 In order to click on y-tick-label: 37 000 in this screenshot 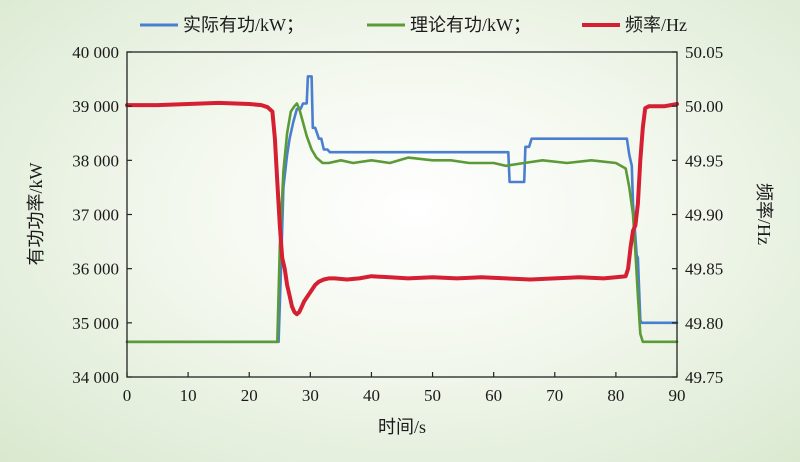, I will do `click(95, 215)`.